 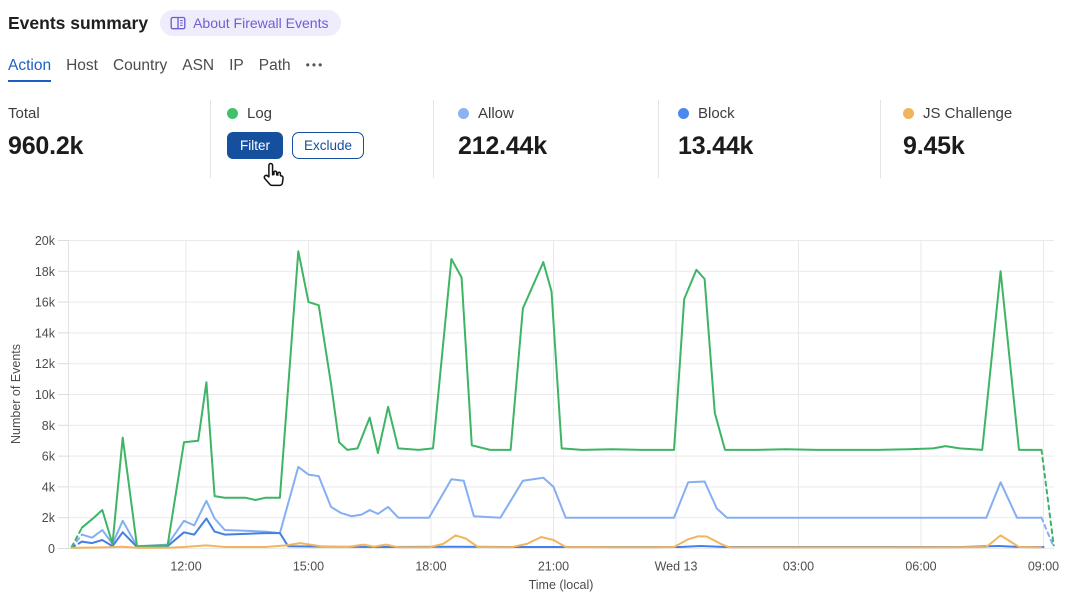 I want to click on series-dash-start-block, so click(x=76, y=544).